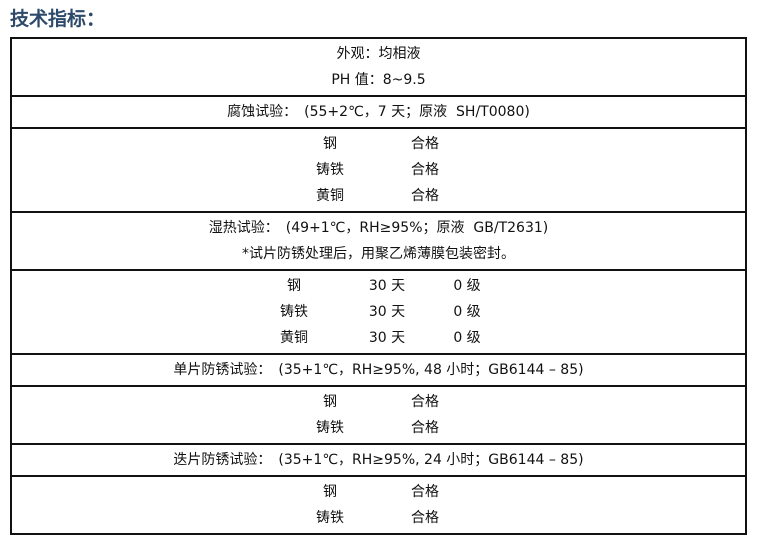 The image size is (765, 535). Describe the element at coordinates (378, 254) in the screenshot. I see `spec-line: *试片防锈处理后，用聚乙烯薄膜包装密封。` at that location.